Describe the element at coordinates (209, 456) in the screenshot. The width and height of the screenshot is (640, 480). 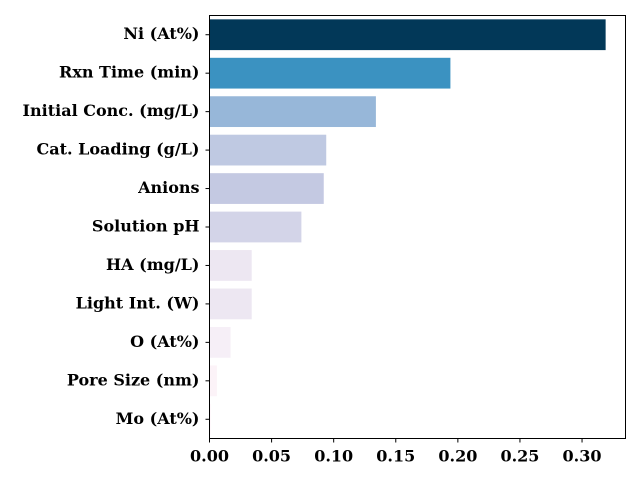
I see `x-tick-label: 0.00` at that location.